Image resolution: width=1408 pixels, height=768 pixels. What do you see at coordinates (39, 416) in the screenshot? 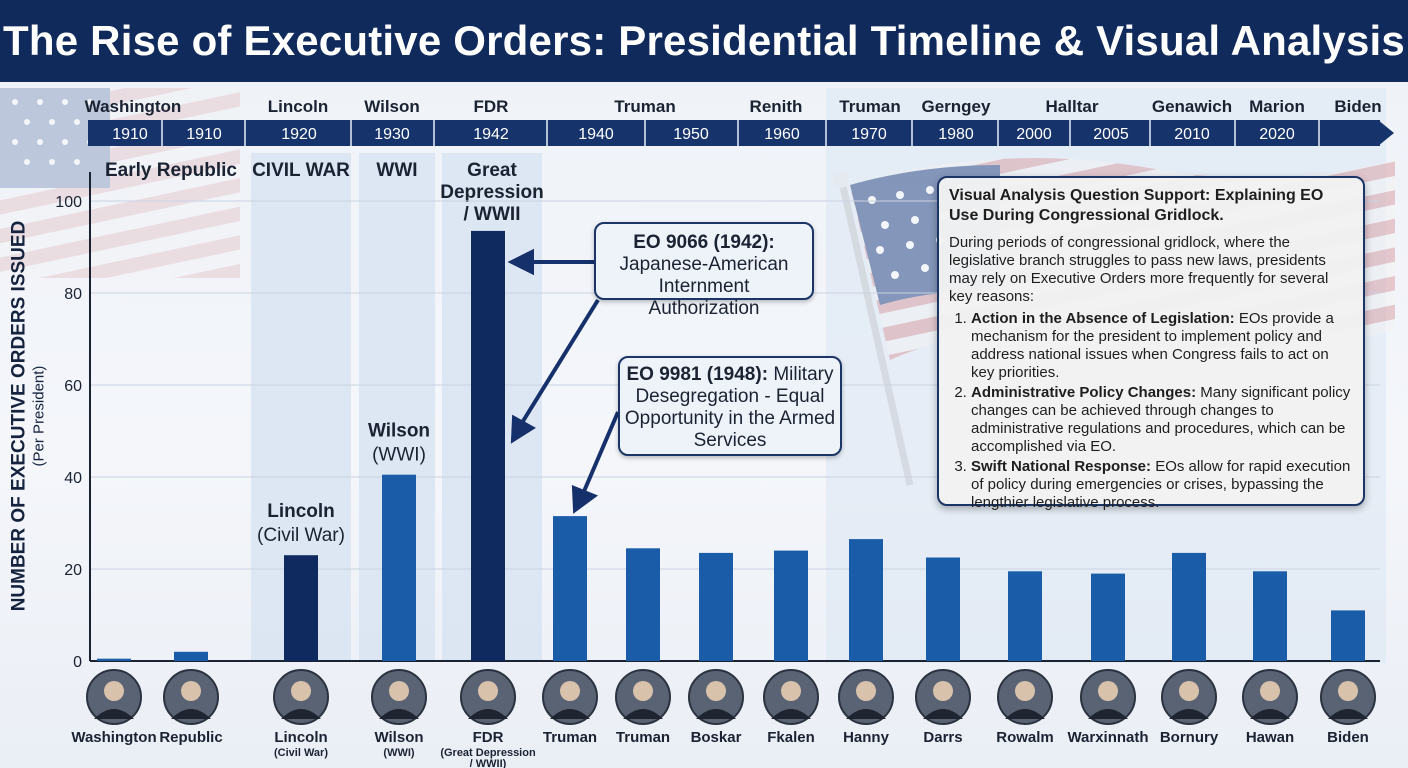
I see `y-axis-subtitle: (Per President)` at bounding box center [39, 416].